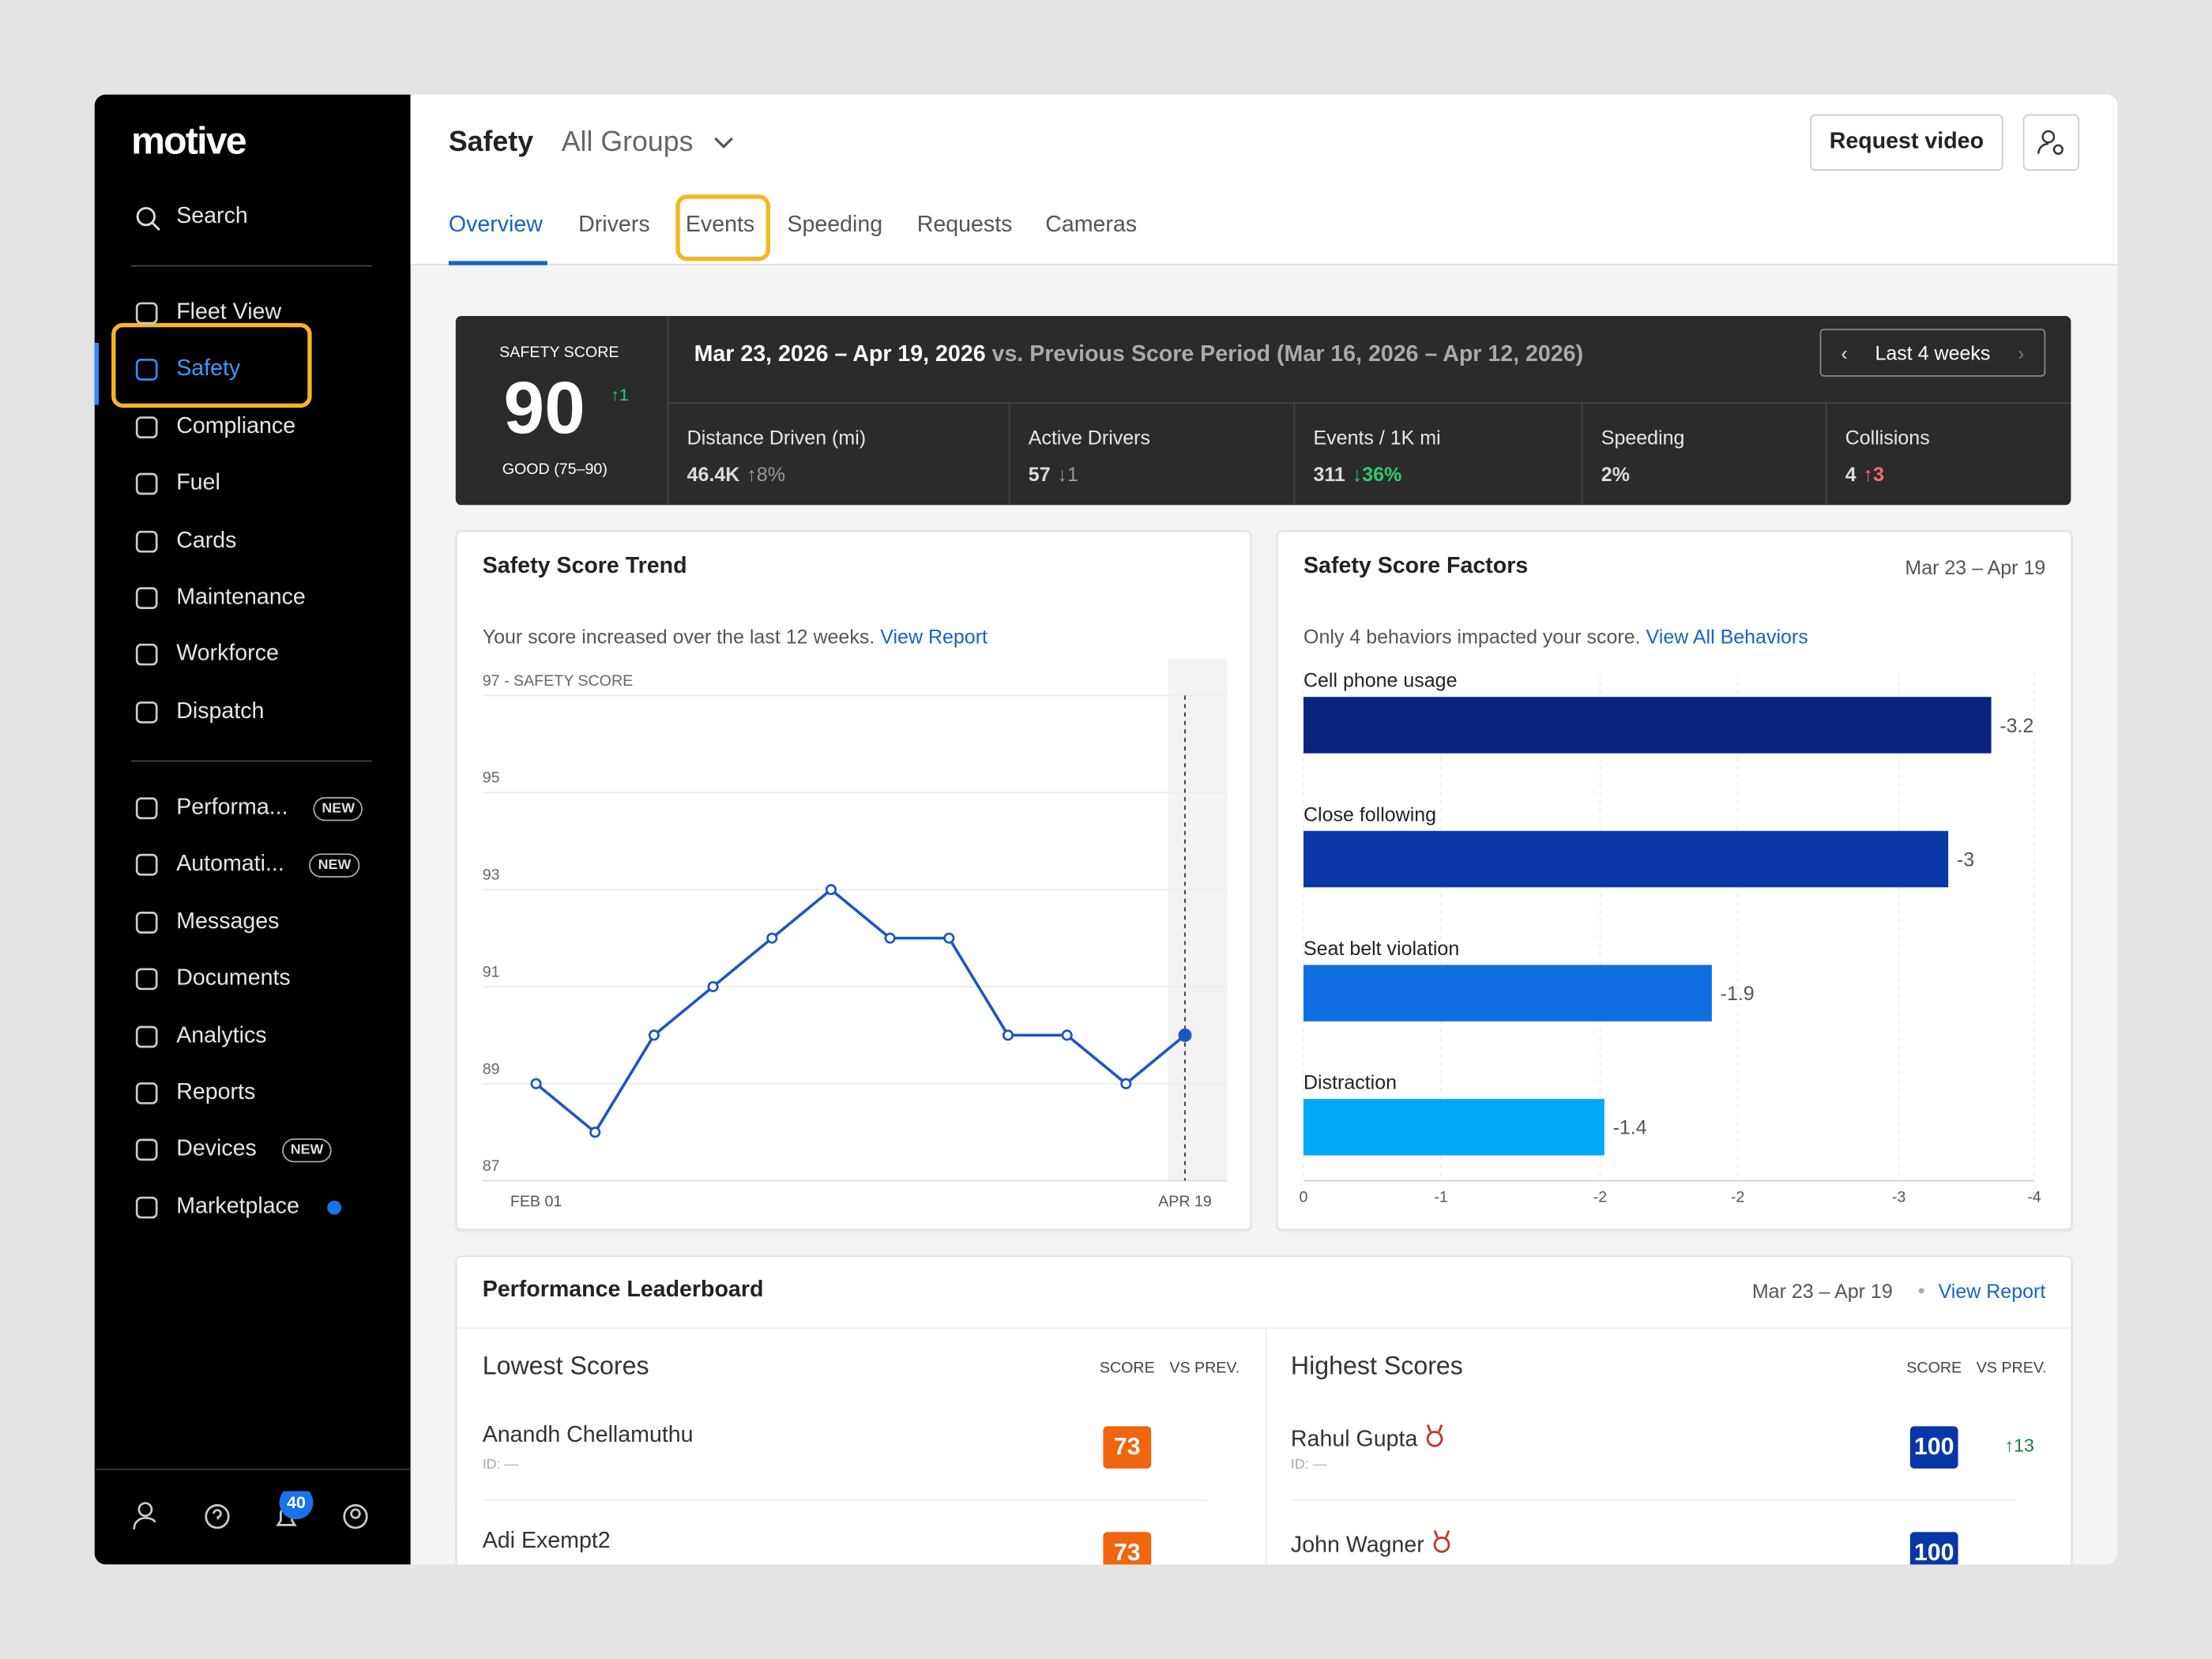  I want to click on group-select: All Groups, so click(627, 142).